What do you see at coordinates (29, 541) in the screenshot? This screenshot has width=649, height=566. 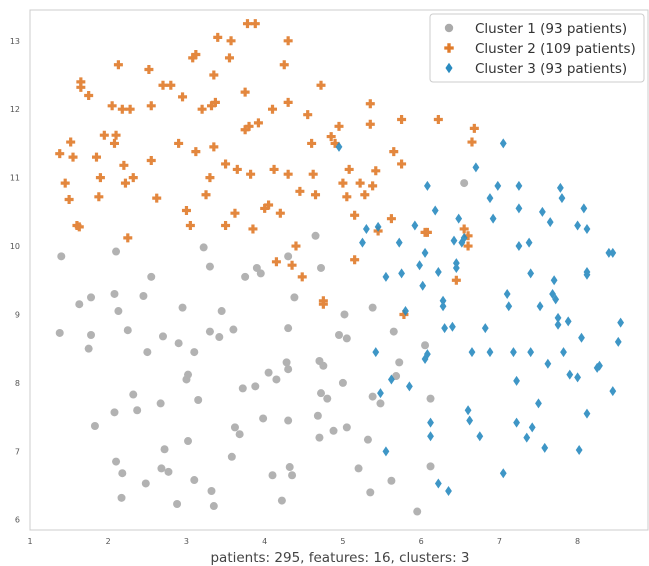 I see `x-tick-label: 1` at bounding box center [29, 541].